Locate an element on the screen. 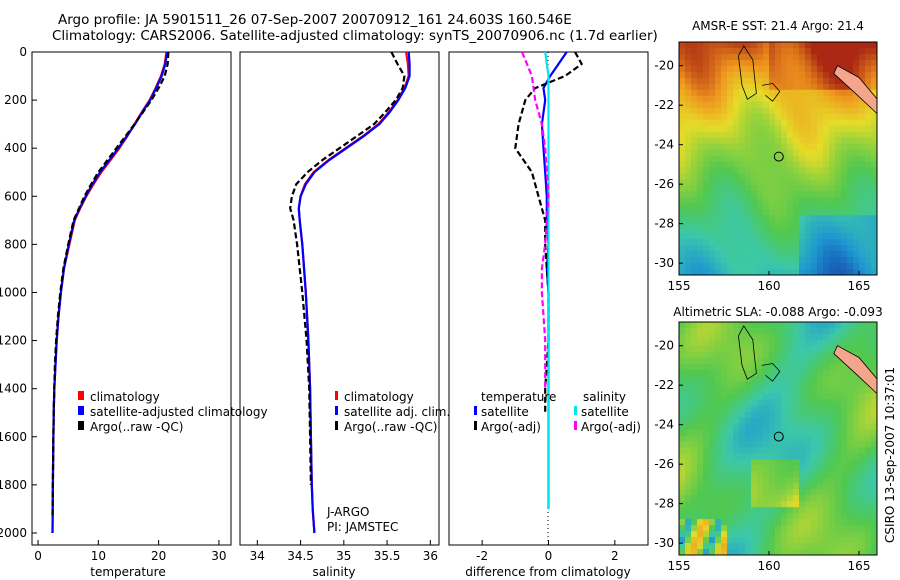 Image resolution: width=900 pixels, height=580 pixels. sst-map-image is located at coordinates (778, 158).